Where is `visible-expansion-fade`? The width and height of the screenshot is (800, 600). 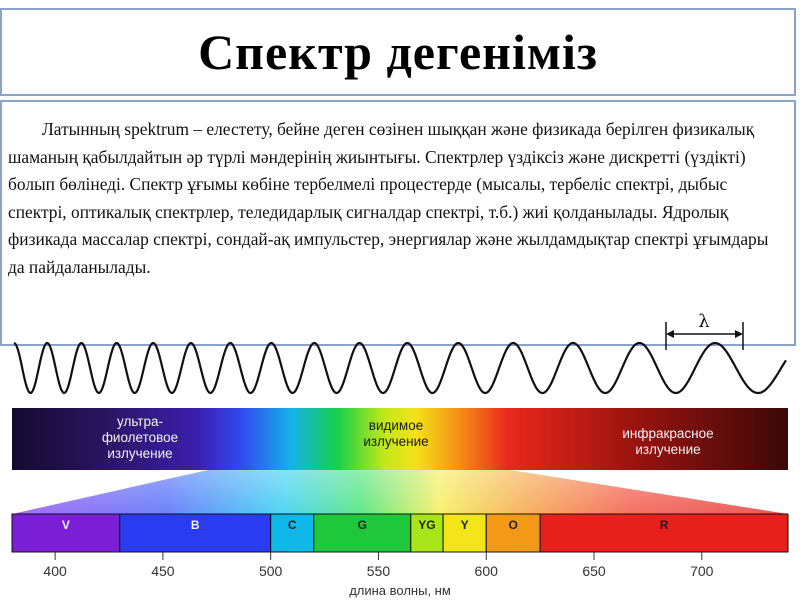 visible-expansion-fade is located at coordinates (400, 492).